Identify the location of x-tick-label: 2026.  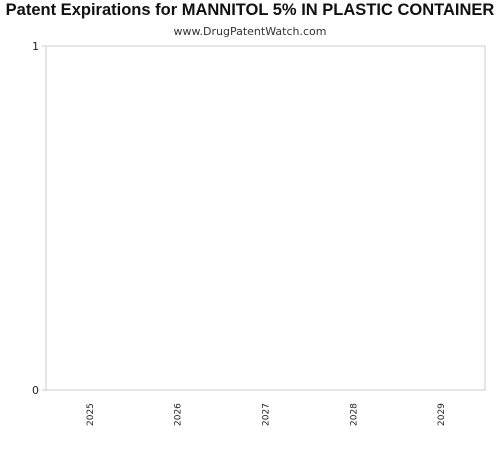
(179, 414).